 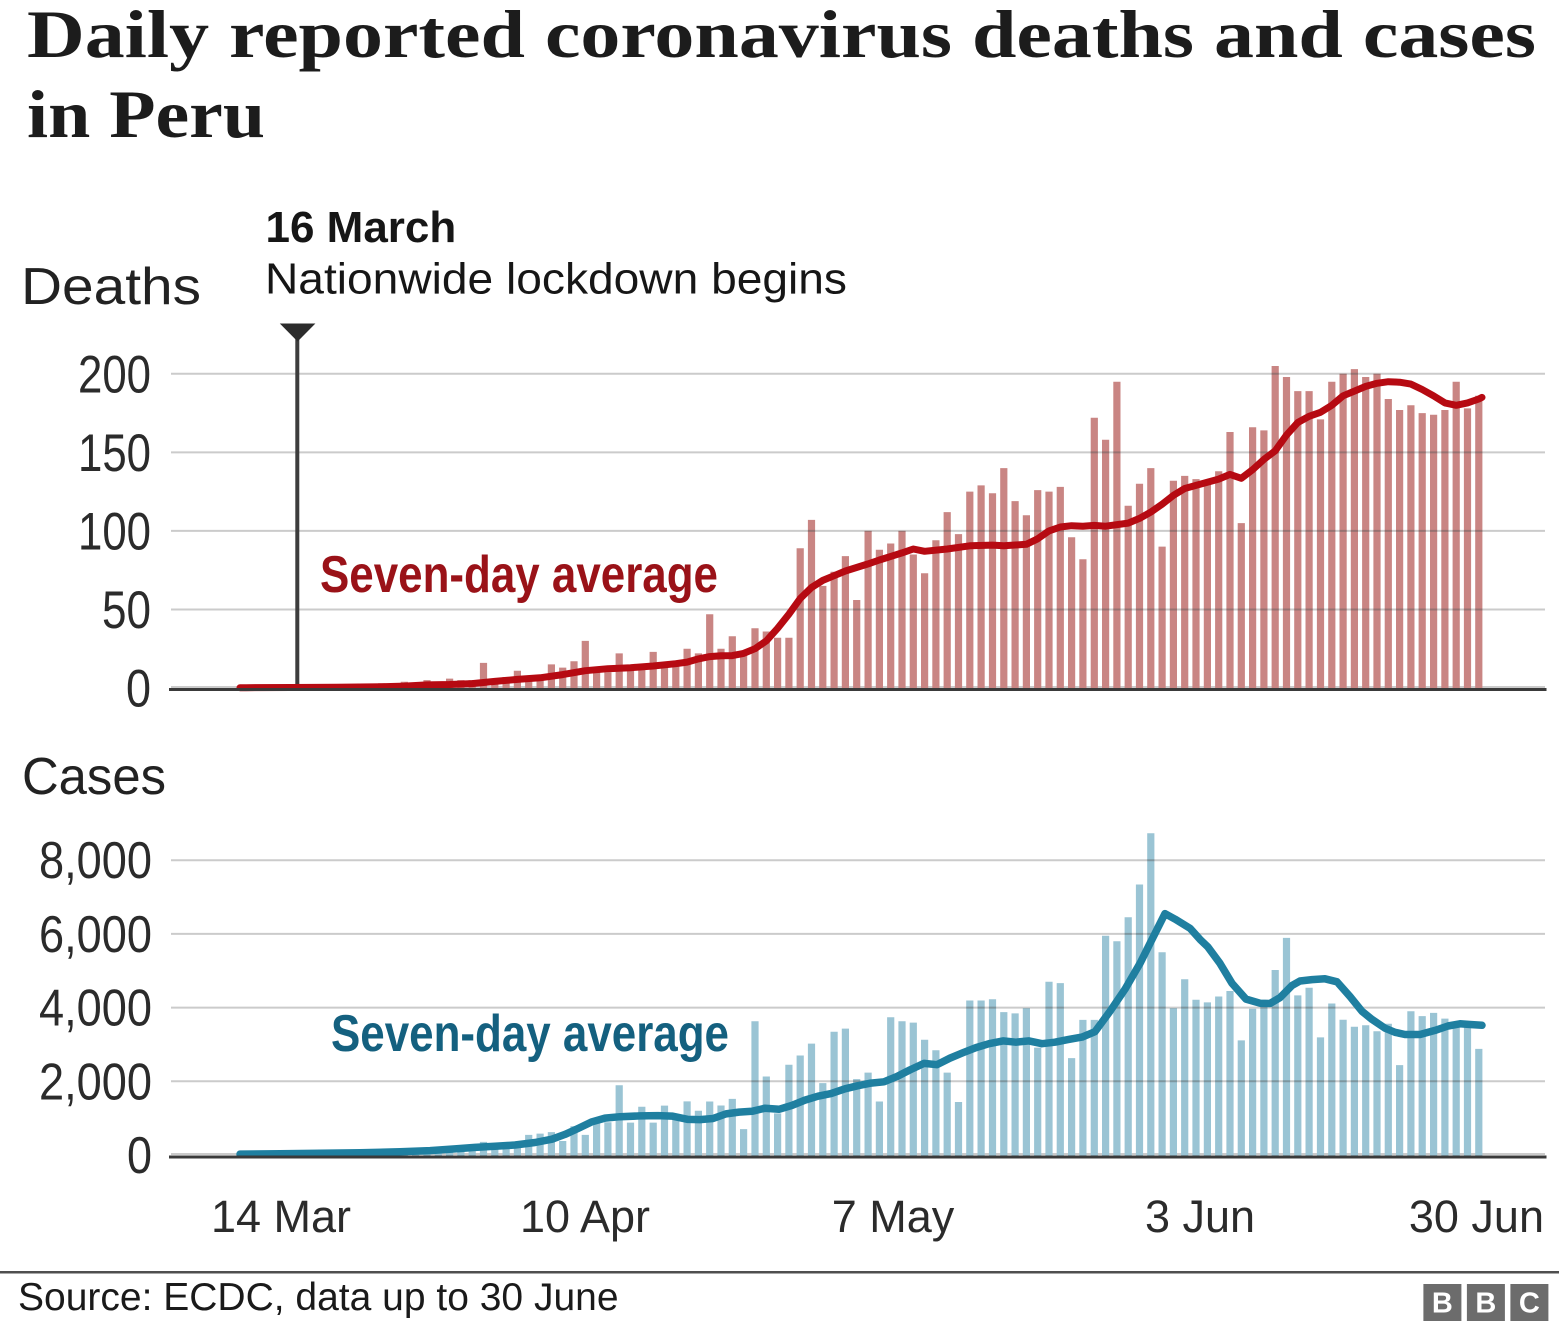 I want to click on svg-text: Cases, so click(x=94, y=777).